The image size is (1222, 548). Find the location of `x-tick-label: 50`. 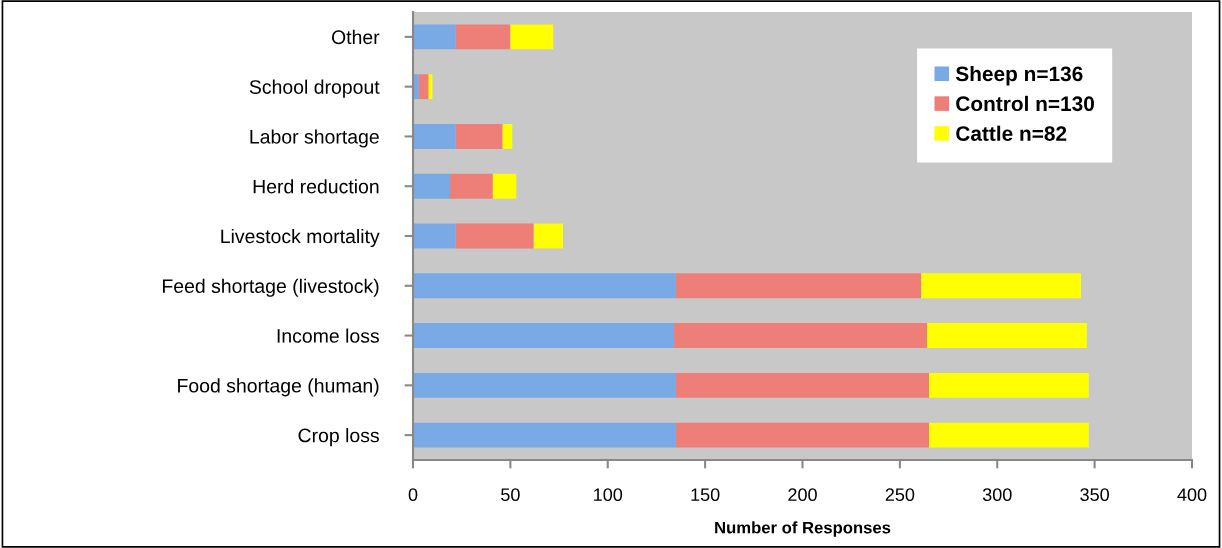

x-tick-label: 50 is located at coordinates (510, 495).